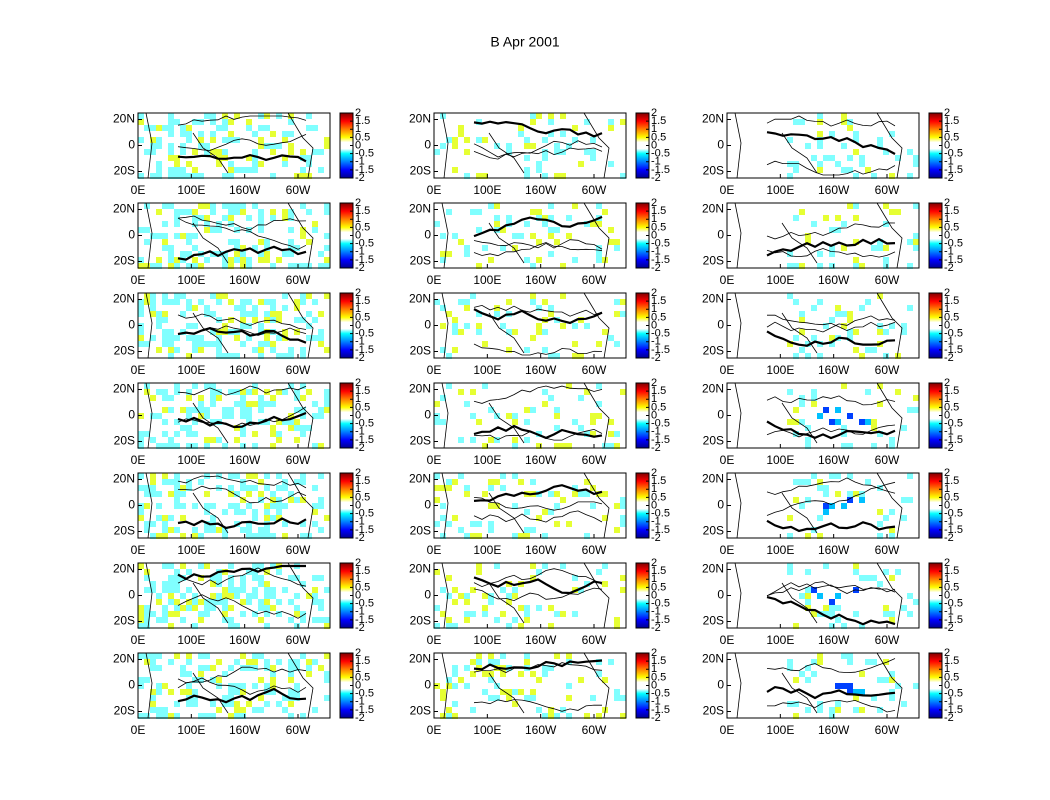 This screenshot has height=800, width=1050. What do you see at coordinates (853, 236) in the screenshot?
I see `shading` at bounding box center [853, 236].